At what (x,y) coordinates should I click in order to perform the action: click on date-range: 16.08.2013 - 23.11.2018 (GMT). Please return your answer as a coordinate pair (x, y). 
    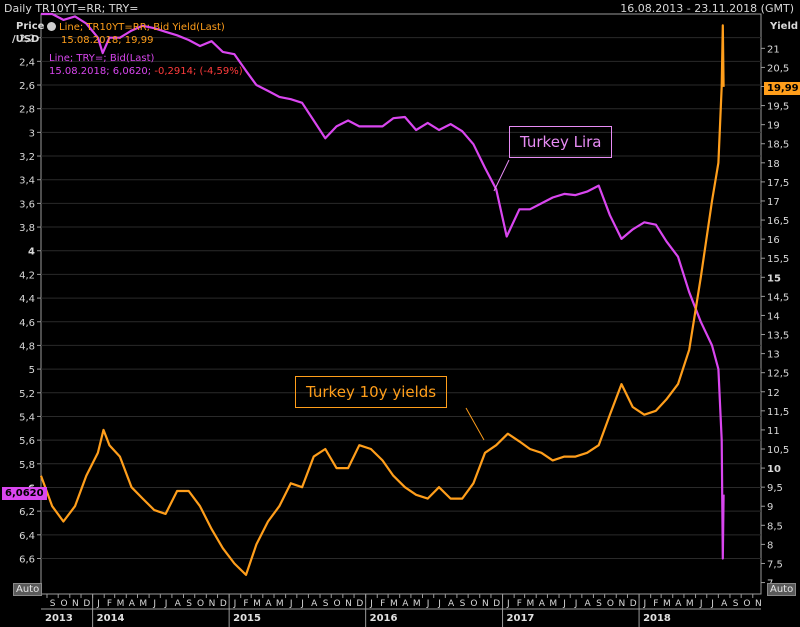
    Looking at the image, I should click on (707, 8).